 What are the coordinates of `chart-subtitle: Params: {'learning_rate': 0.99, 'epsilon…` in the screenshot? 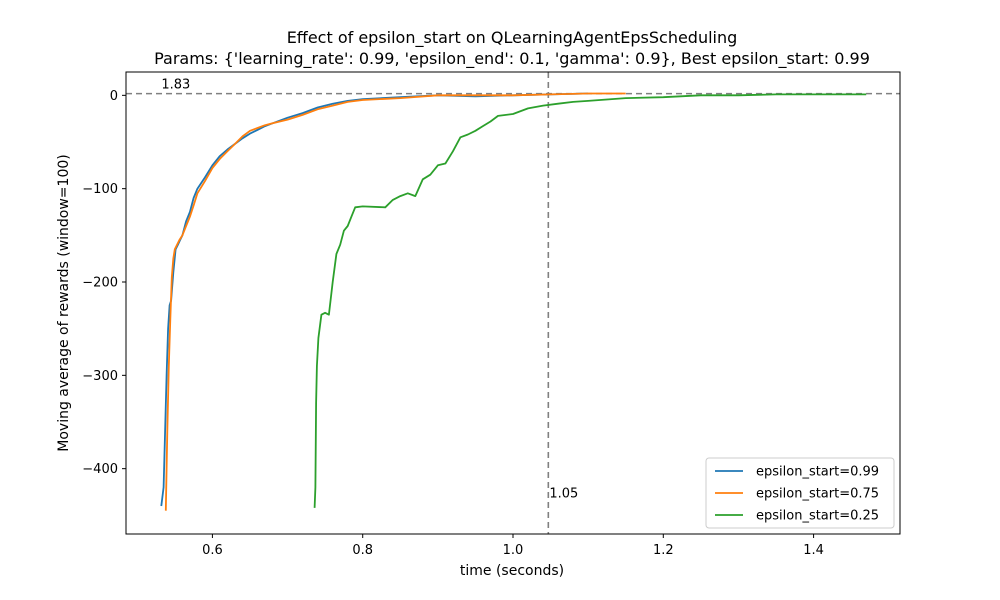 It's located at (512, 59).